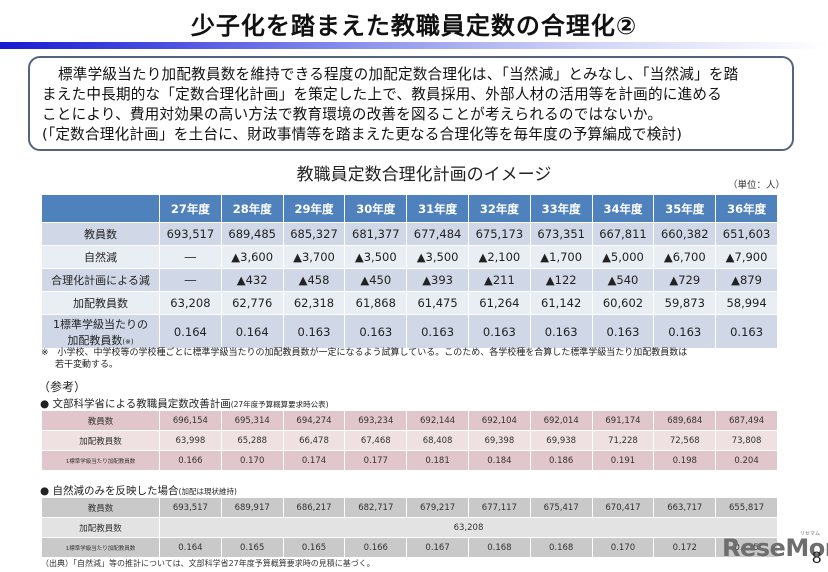 This screenshot has width=828, height=572. What do you see at coordinates (252, 303) in the screenshot?
I see `cell: 62,776` at bounding box center [252, 303].